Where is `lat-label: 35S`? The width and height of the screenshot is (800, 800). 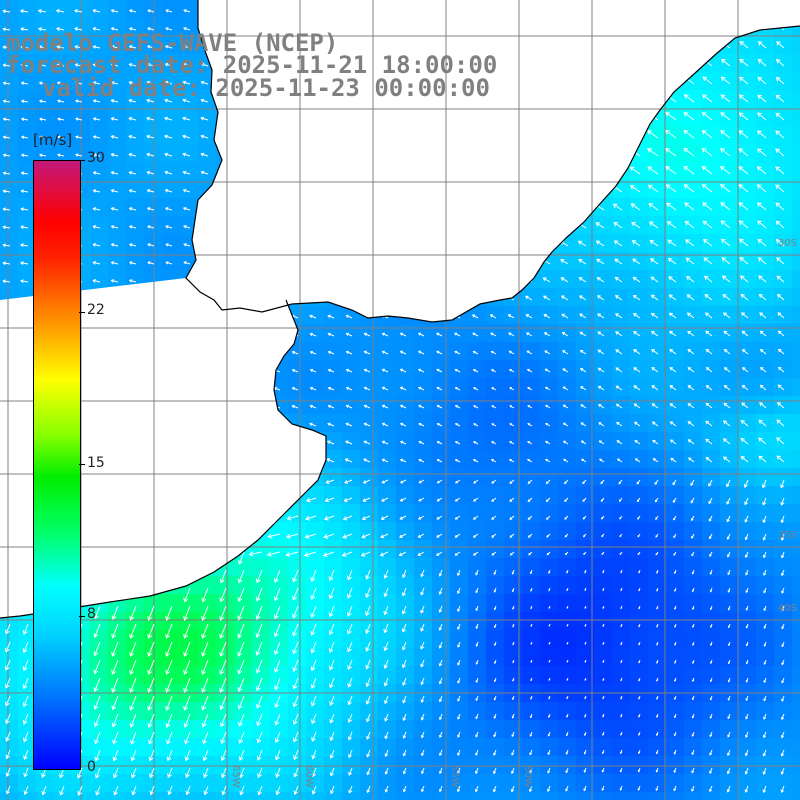
lat-label: 35S is located at coordinates (787, 535).